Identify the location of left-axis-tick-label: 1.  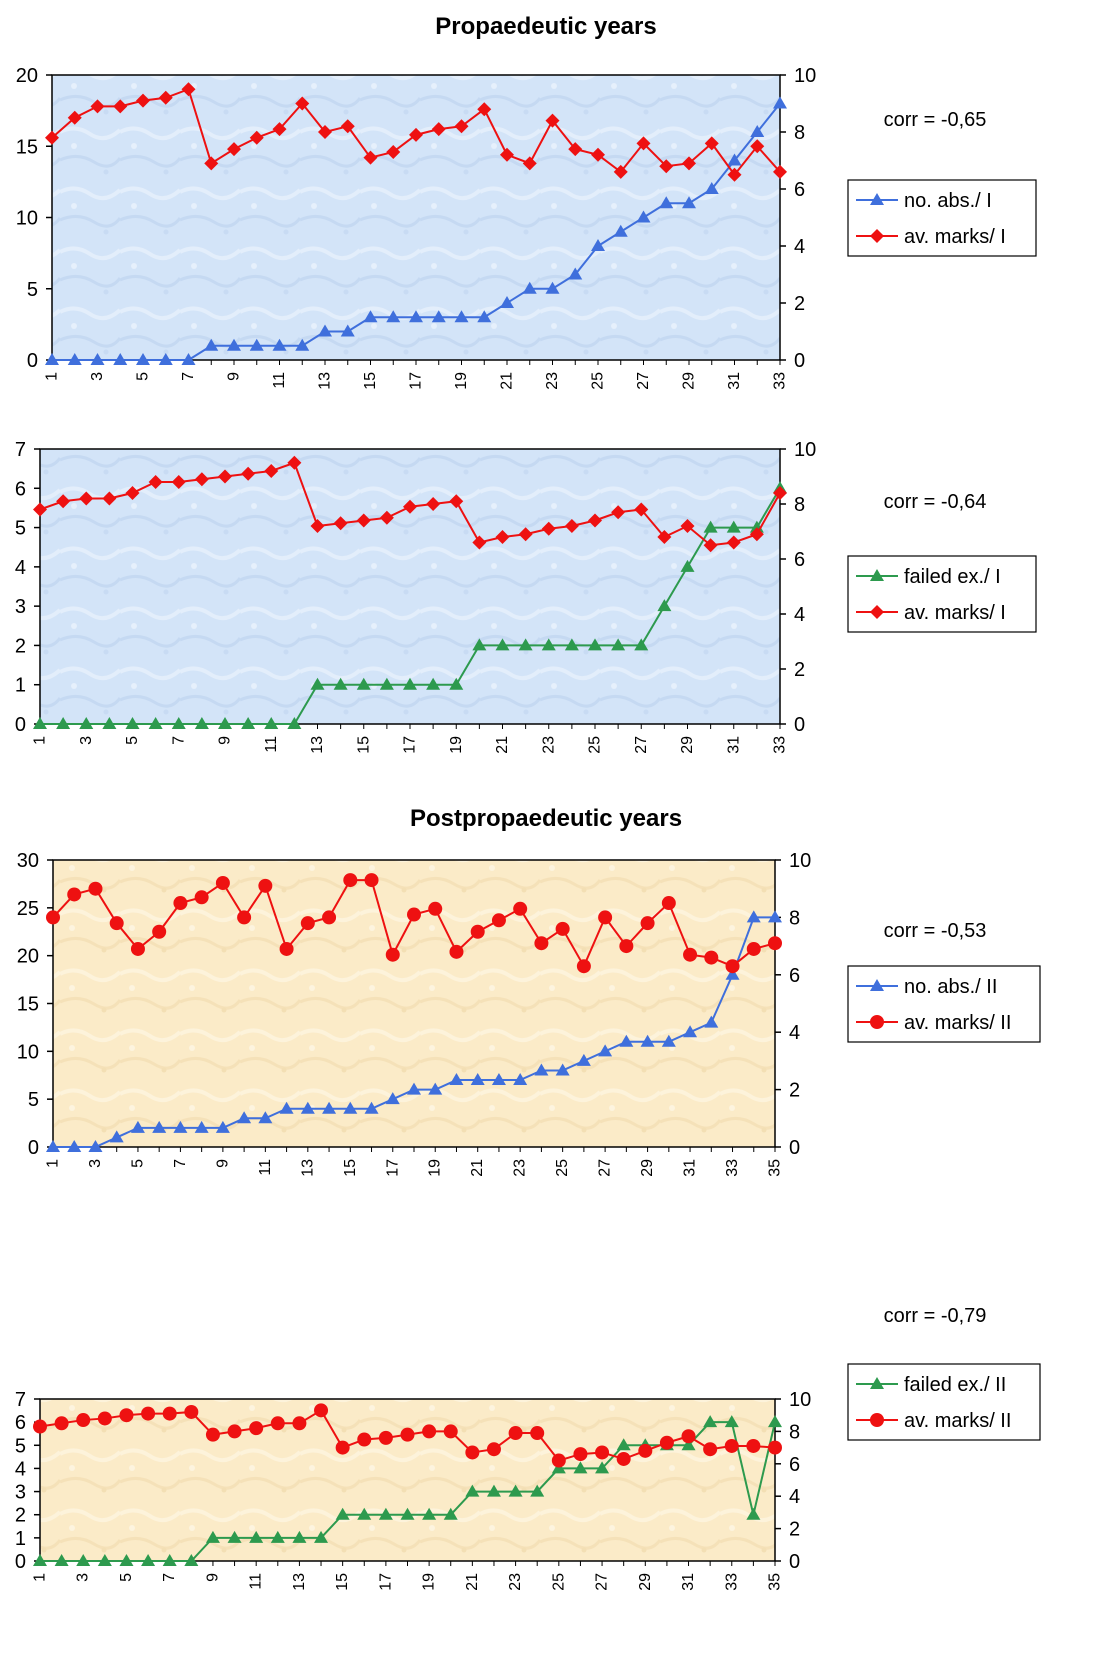
(20, 1539).